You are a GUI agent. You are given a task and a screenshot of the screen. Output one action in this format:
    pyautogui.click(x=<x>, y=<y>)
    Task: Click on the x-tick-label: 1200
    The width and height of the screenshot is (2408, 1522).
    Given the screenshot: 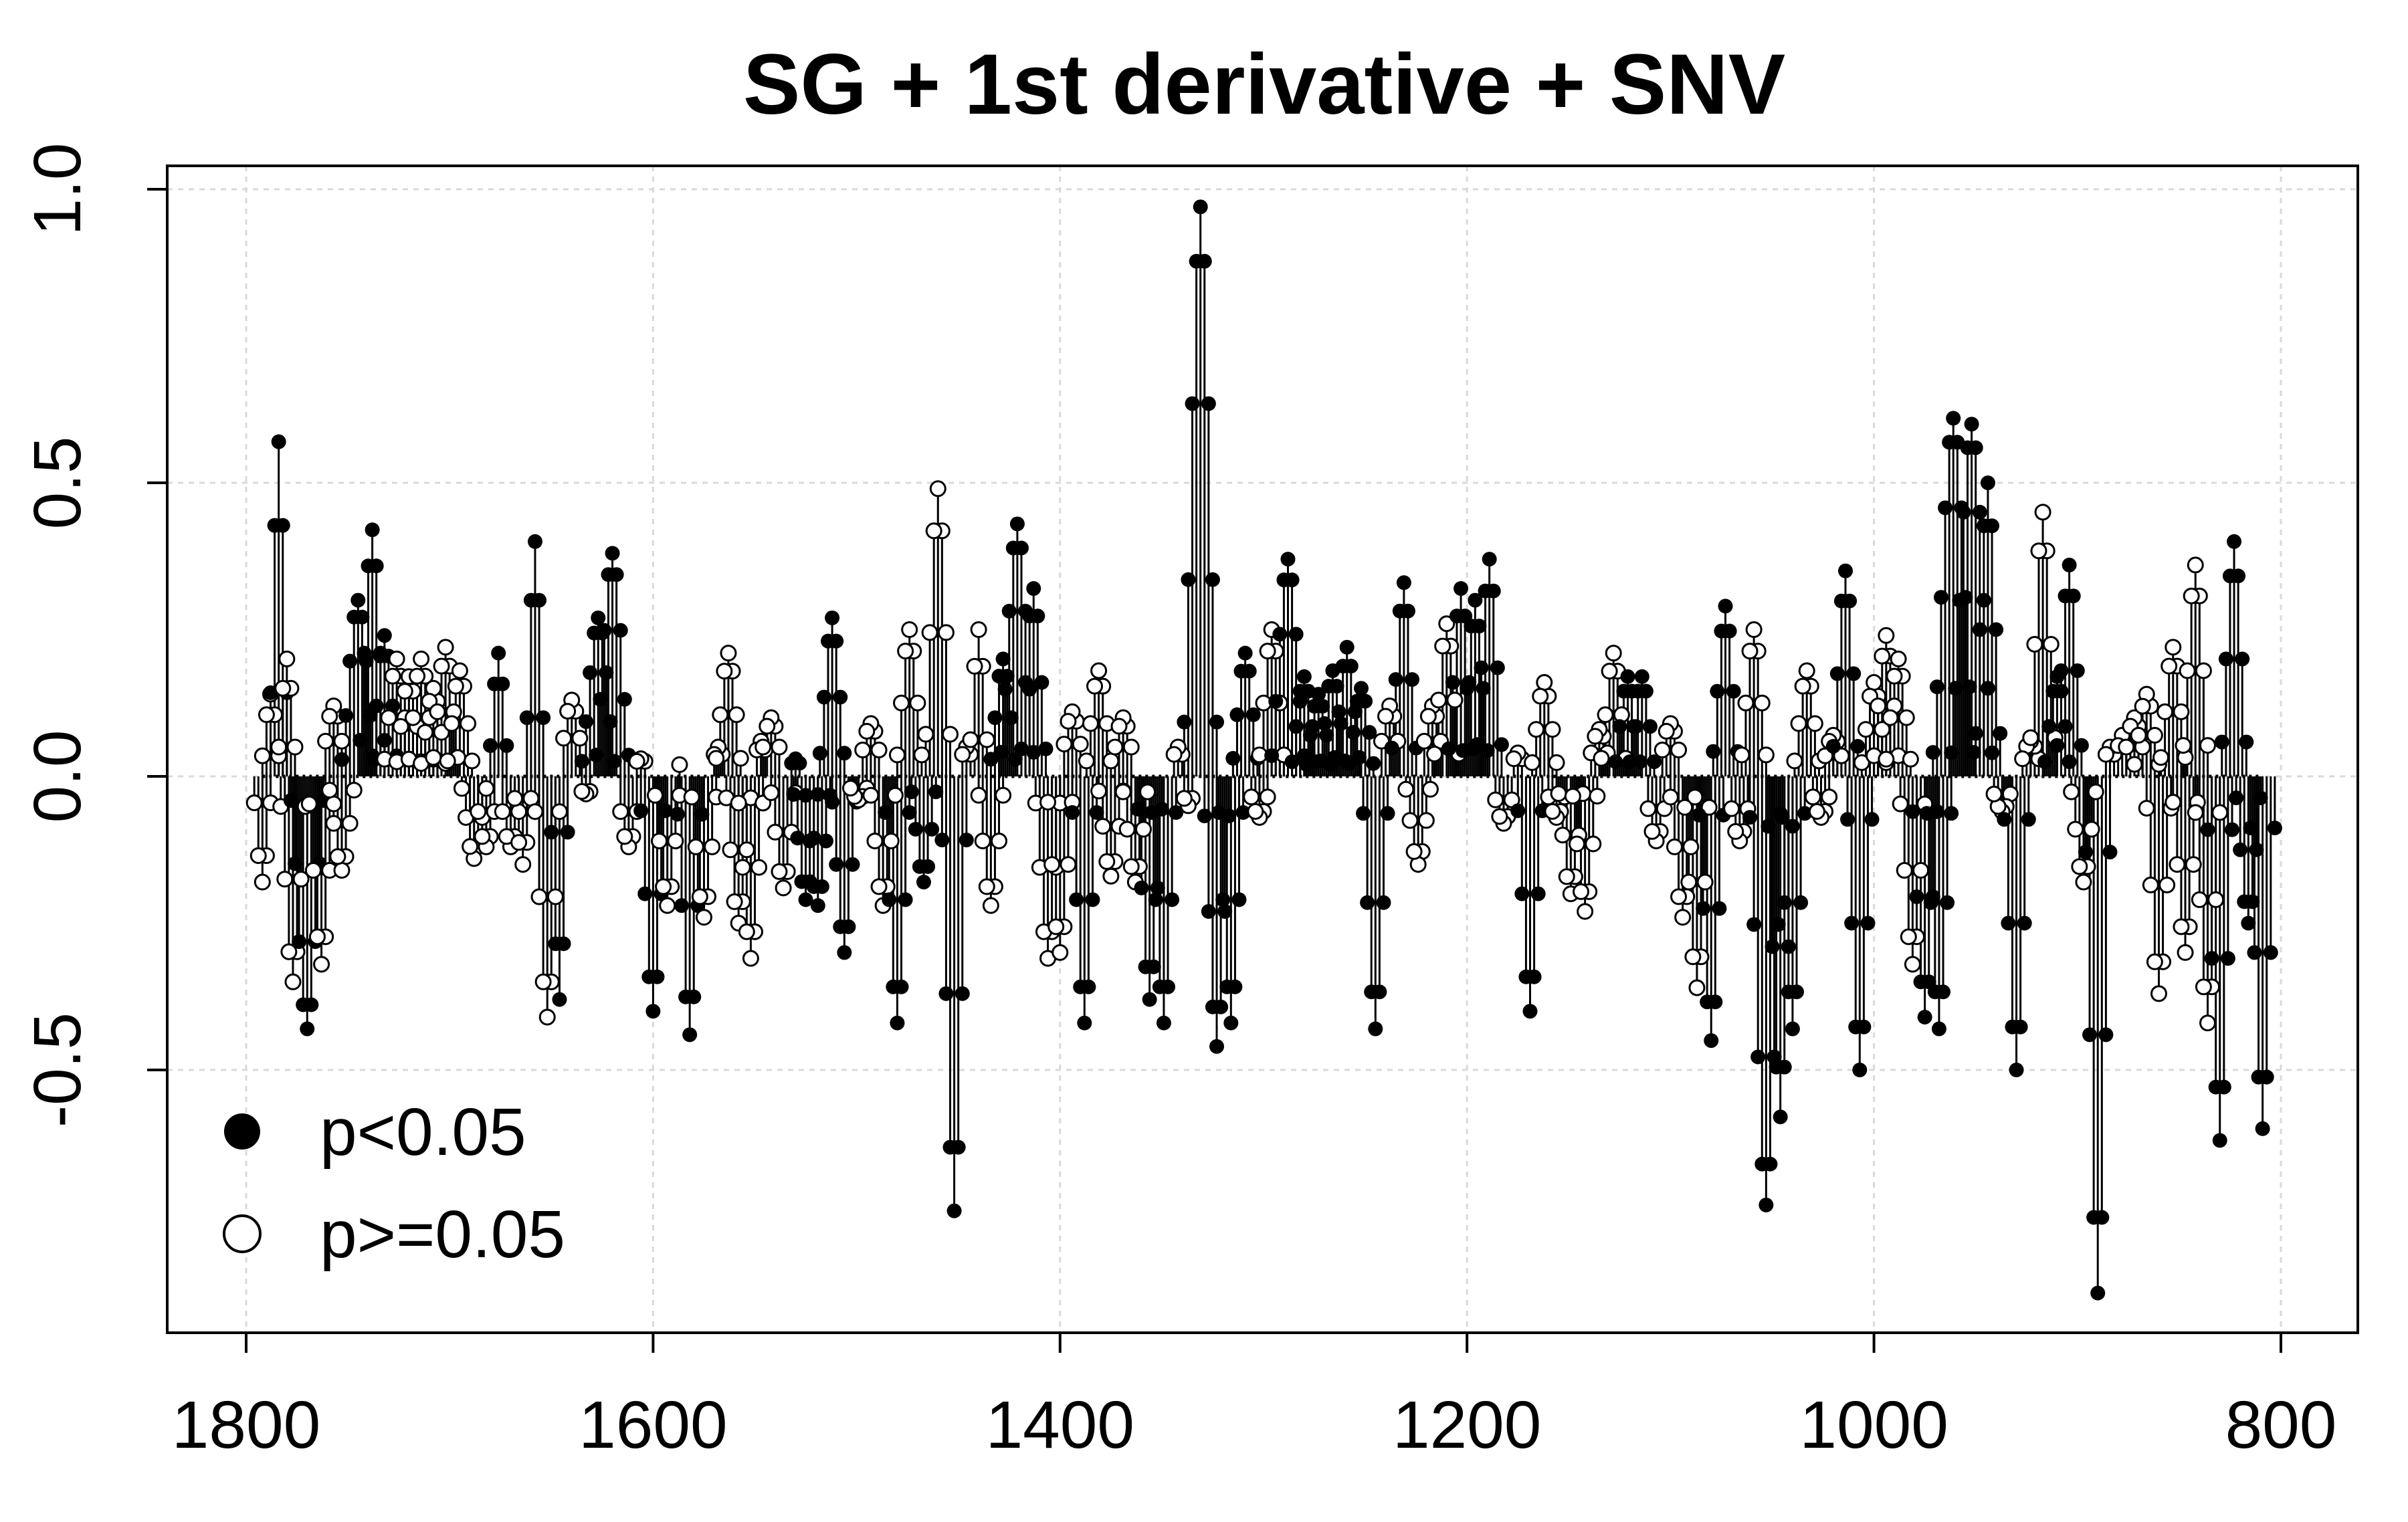 What is the action you would take?
    pyautogui.click(x=1467, y=1425)
    